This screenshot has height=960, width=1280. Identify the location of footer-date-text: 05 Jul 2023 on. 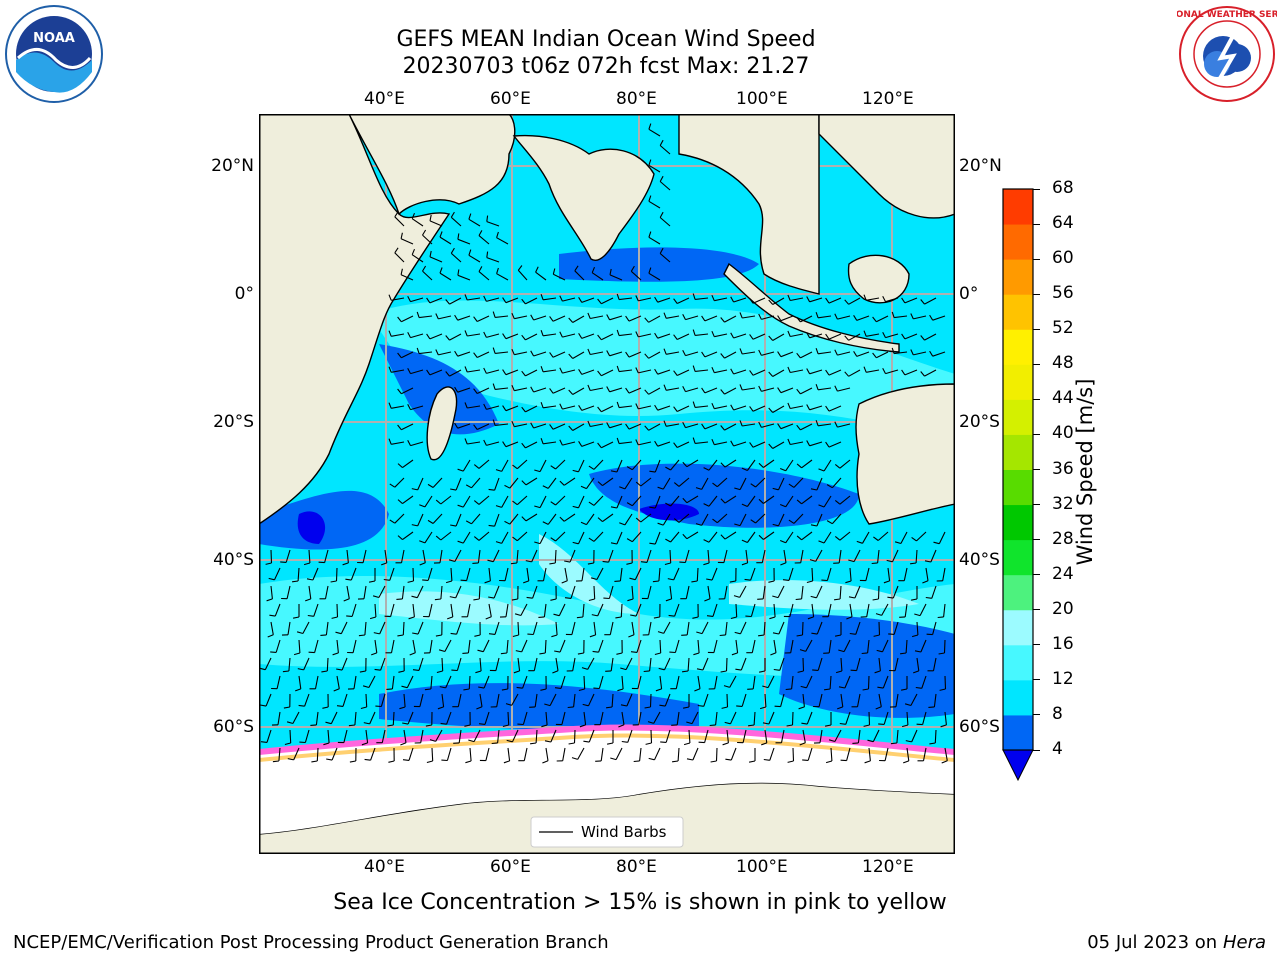
(1152, 942).